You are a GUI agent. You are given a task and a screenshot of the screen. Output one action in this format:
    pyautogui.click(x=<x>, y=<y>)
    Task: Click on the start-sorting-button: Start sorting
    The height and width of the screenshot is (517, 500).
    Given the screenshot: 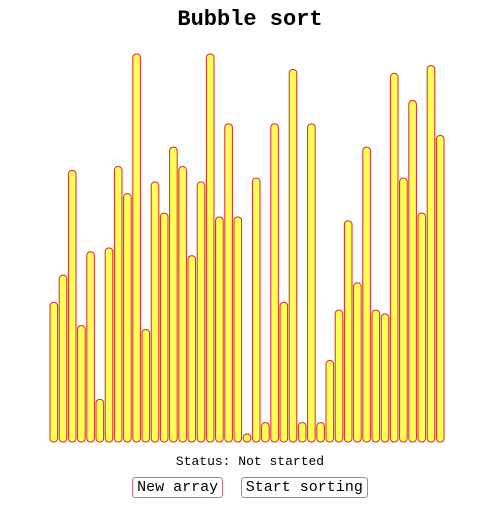 What is the action you would take?
    pyautogui.click(x=304, y=487)
    